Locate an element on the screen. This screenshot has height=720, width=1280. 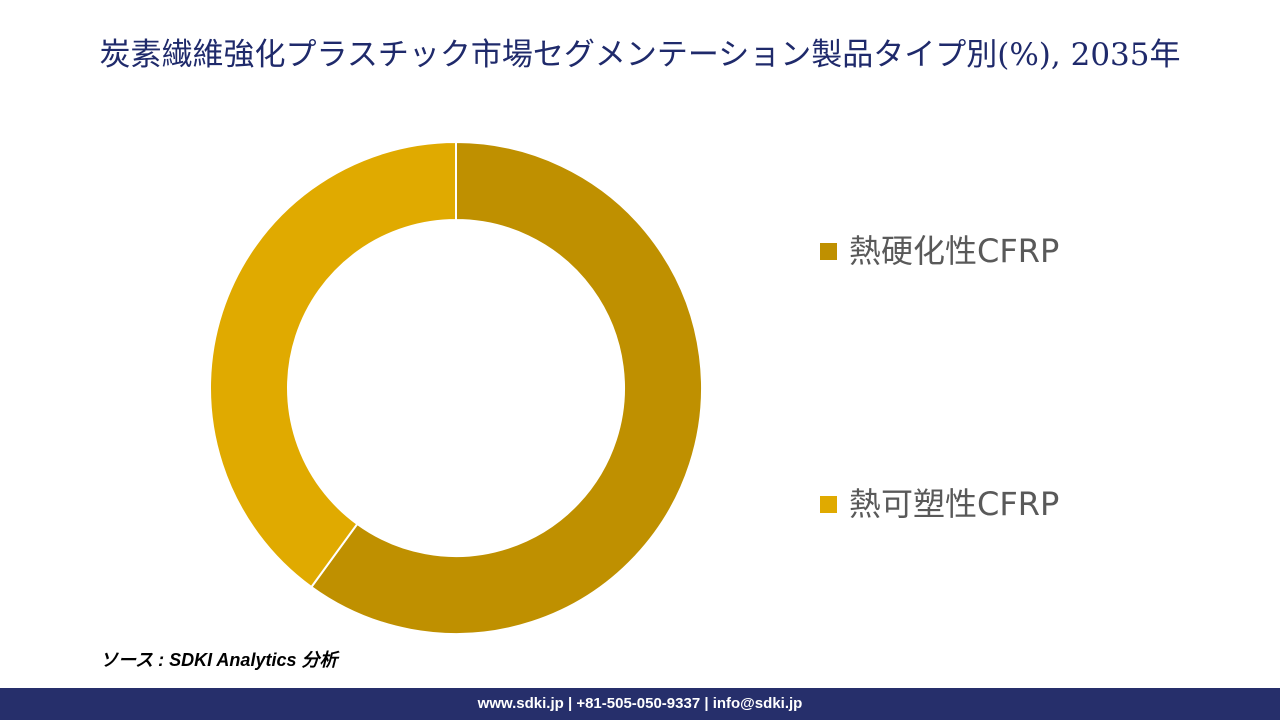
legend-label: 熱可塑性CFRP is located at coordinates (954, 504).